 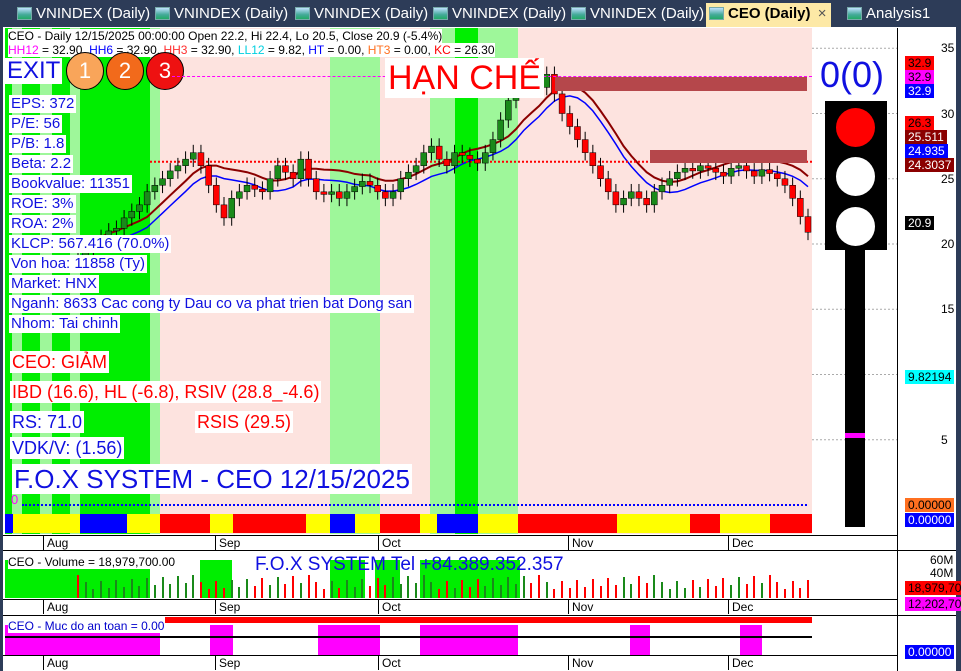 What do you see at coordinates (41, 164) in the screenshot?
I see `fundamental-item: Beta: 2.2` at bounding box center [41, 164].